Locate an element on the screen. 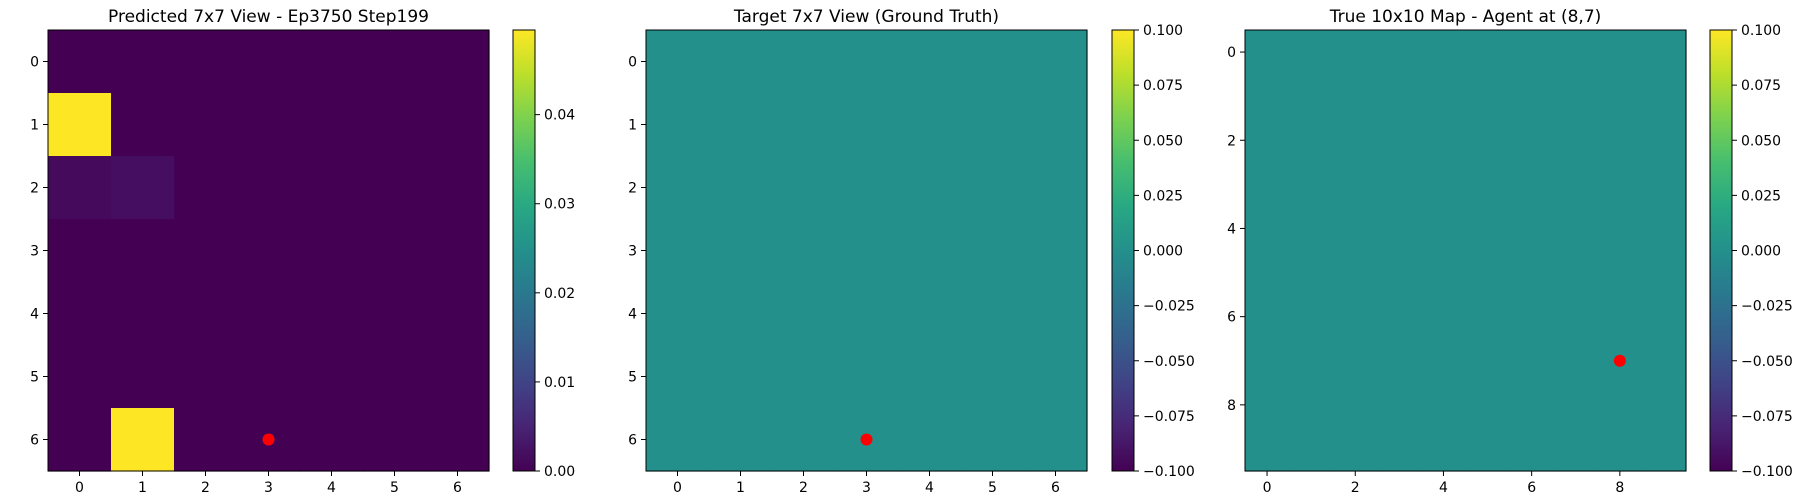 This screenshot has height=500, width=1800. colorbar-tick-label: 0.00 is located at coordinates (559, 472).